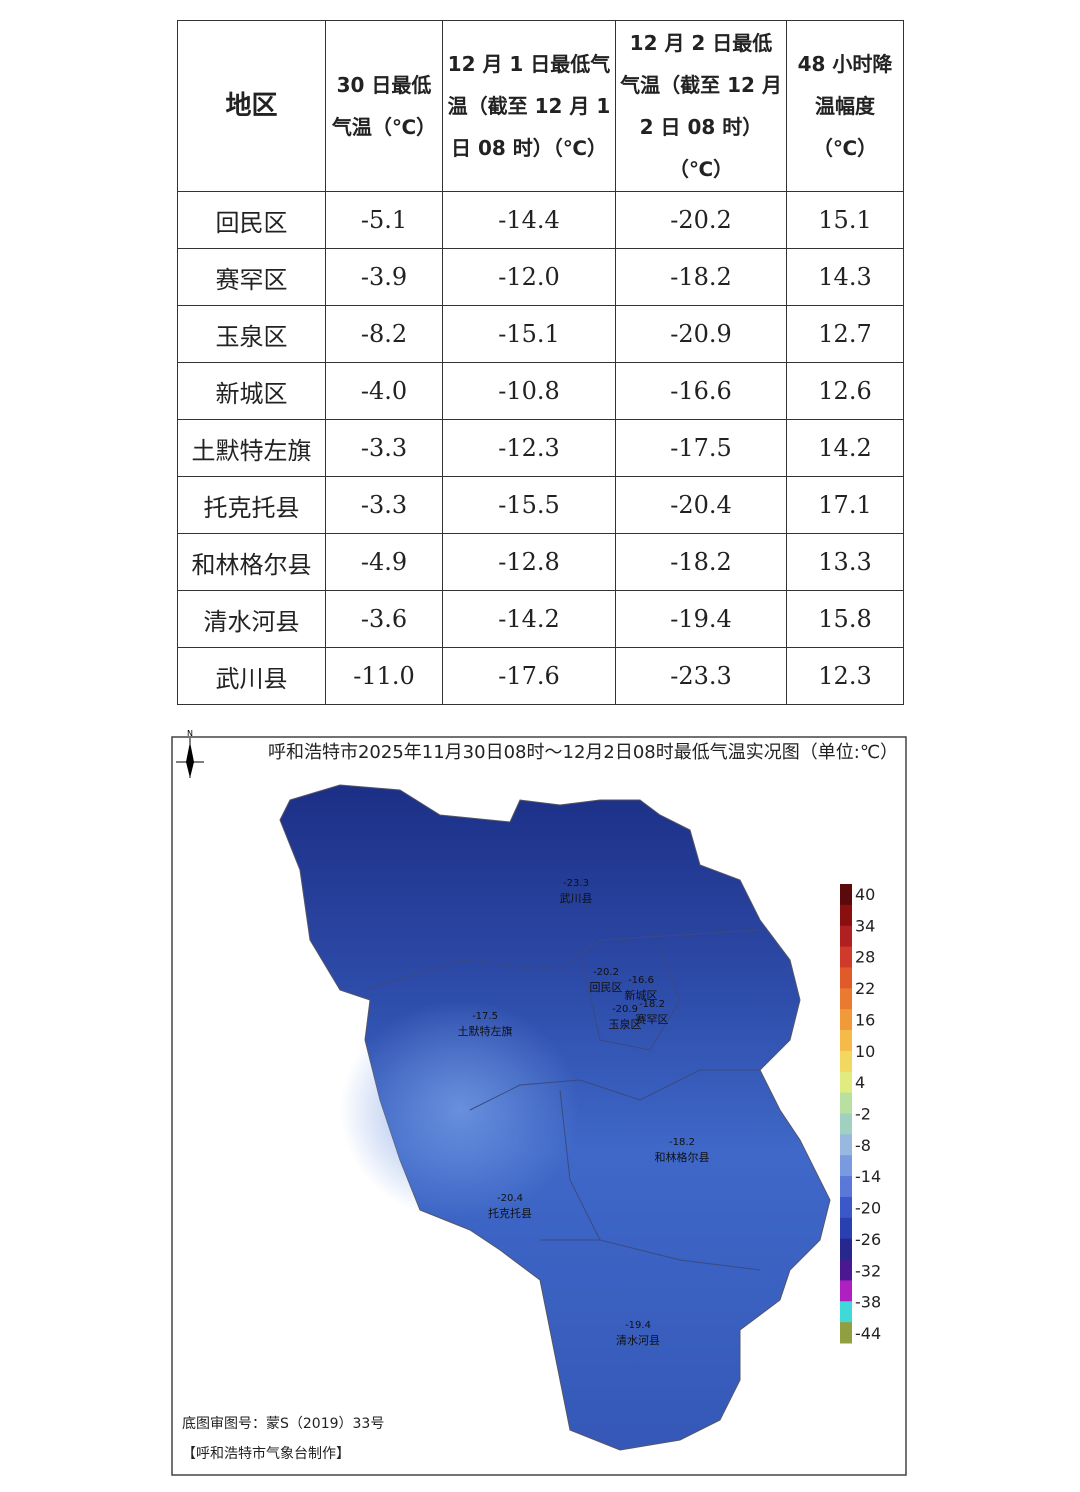 This screenshot has height=1492, width=1080. What do you see at coordinates (638, 1340) in the screenshot?
I see `place-name: 清水河县` at bounding box center [638, 1340].